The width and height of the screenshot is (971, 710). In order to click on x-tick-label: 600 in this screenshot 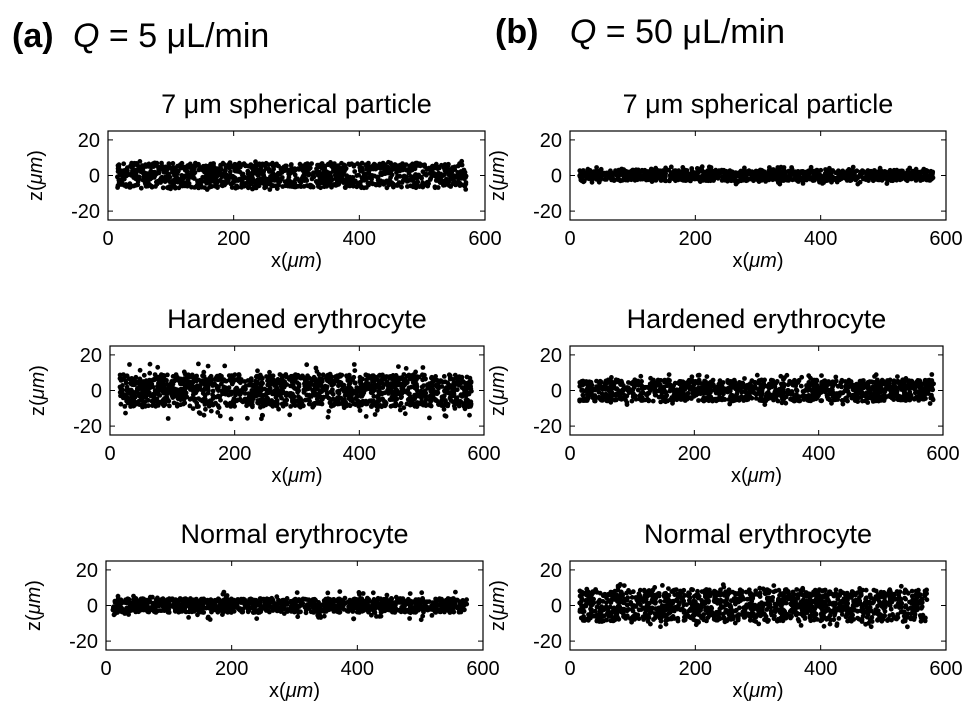, I will do `click(484, 239)`.